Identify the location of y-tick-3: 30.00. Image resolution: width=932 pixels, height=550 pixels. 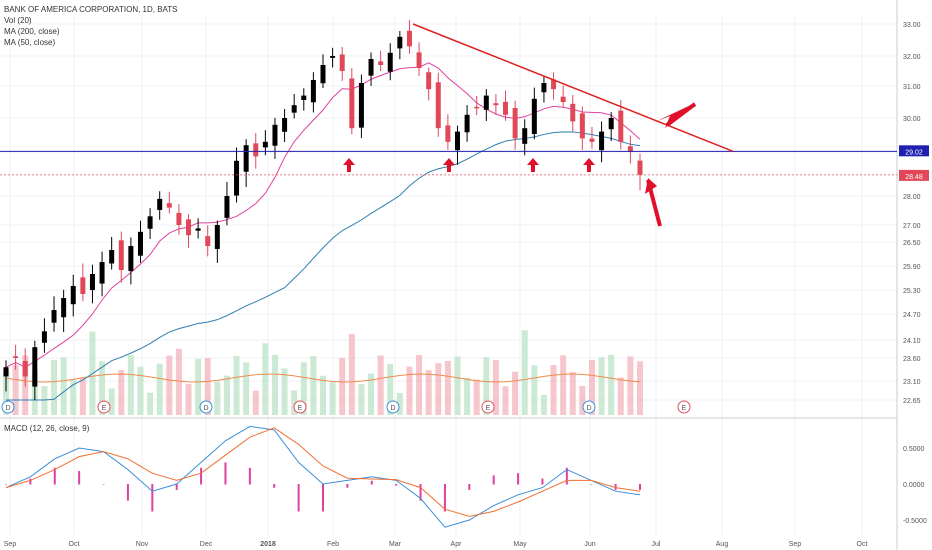
(912, 119).